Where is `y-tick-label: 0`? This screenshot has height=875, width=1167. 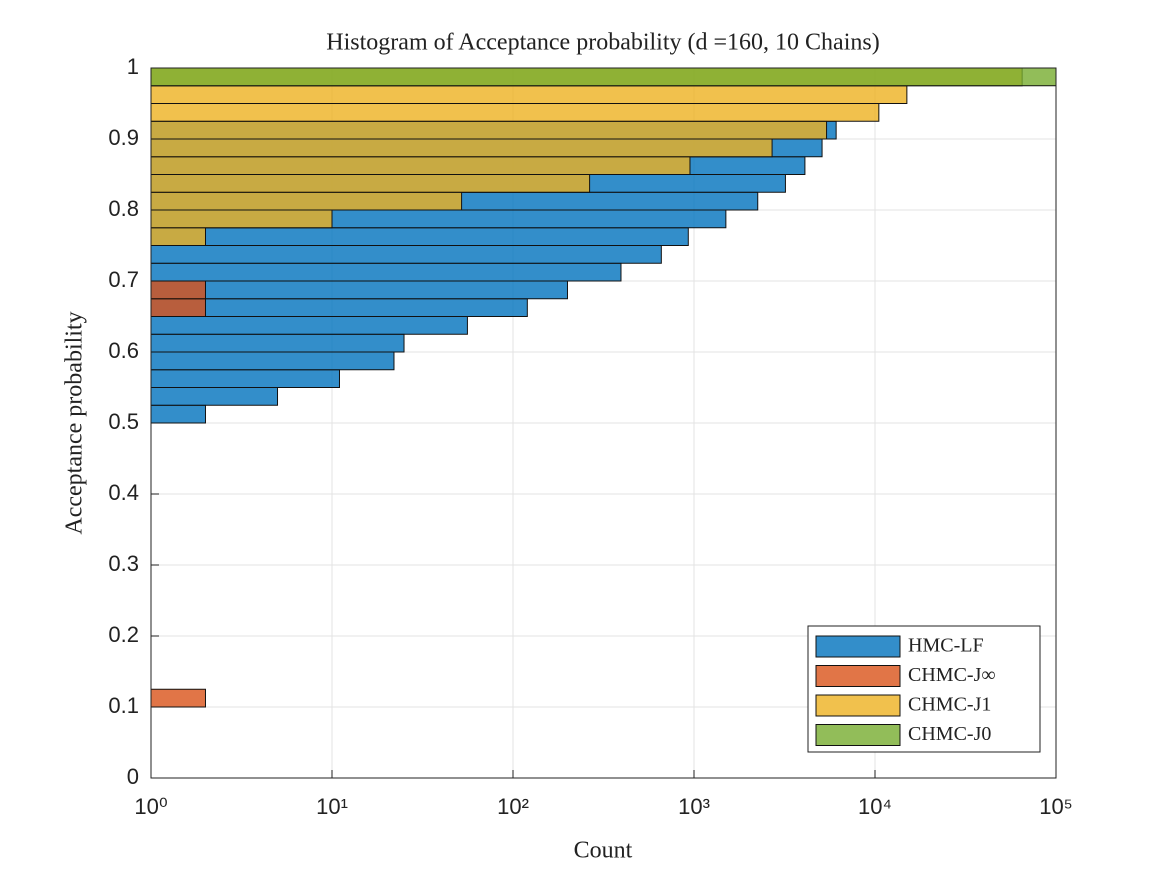 y-tick-label: 0 is located at coordinates (133, 776).